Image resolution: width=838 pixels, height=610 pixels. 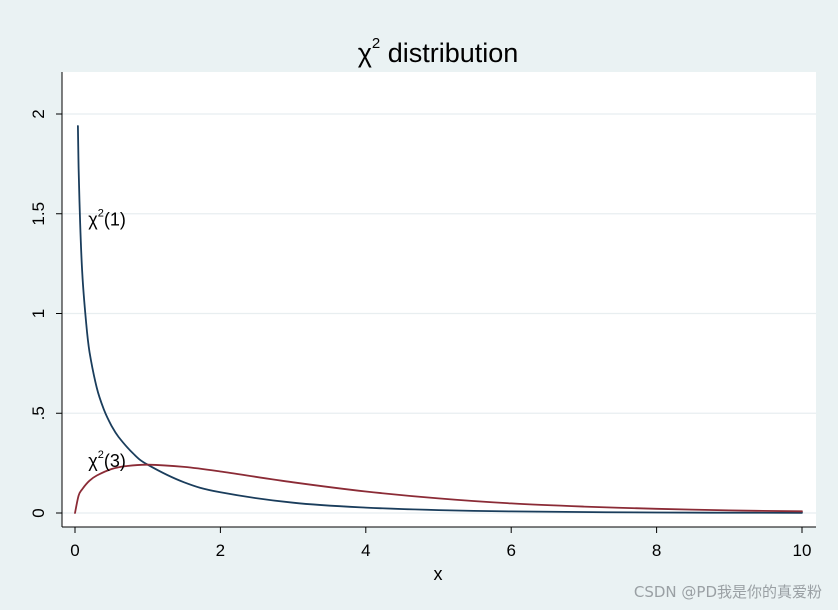 I want to click on x-tick-label-0: 0, so click(x=74, y=550).